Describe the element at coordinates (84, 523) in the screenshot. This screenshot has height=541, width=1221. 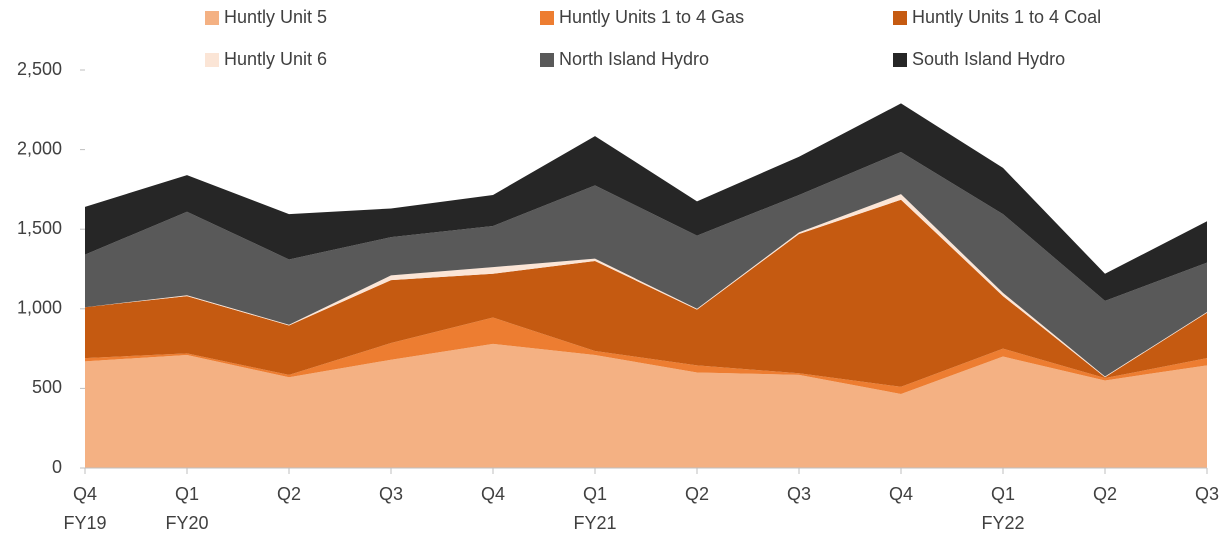
I see `x-group-label: FY19` at that location.